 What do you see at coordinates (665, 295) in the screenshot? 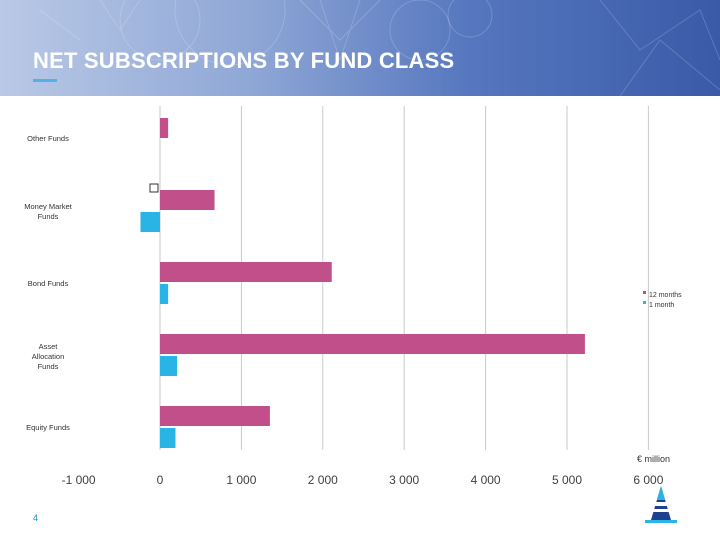
I see `legend-label: 12 months` at bounding box center [665, 295].